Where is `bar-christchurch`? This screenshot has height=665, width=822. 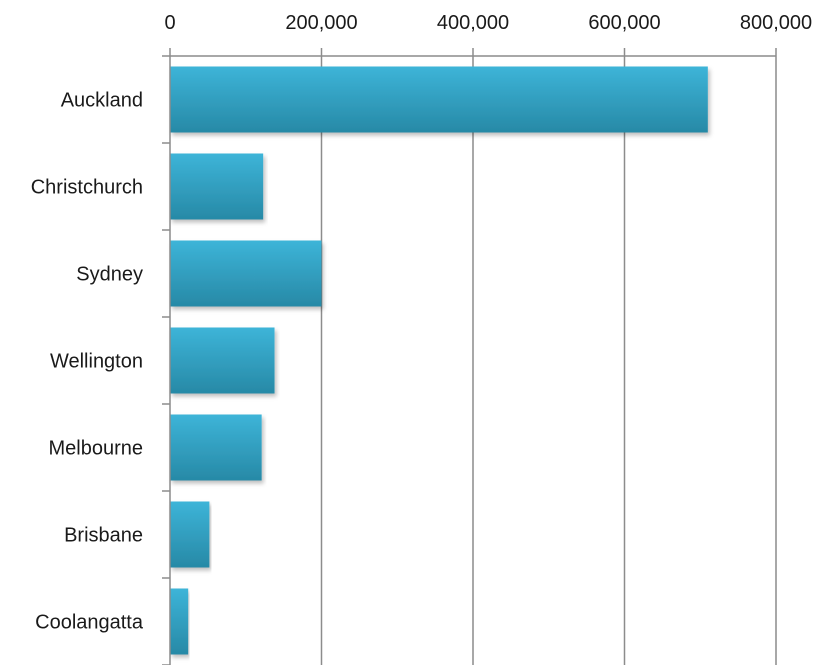
bar-christchurch is located at coordinates (217, 186).